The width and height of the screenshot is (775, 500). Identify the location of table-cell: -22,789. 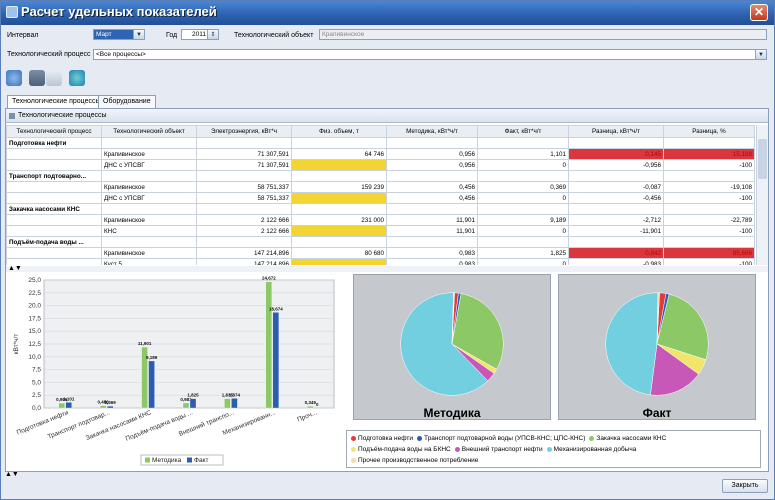
(709, 220).